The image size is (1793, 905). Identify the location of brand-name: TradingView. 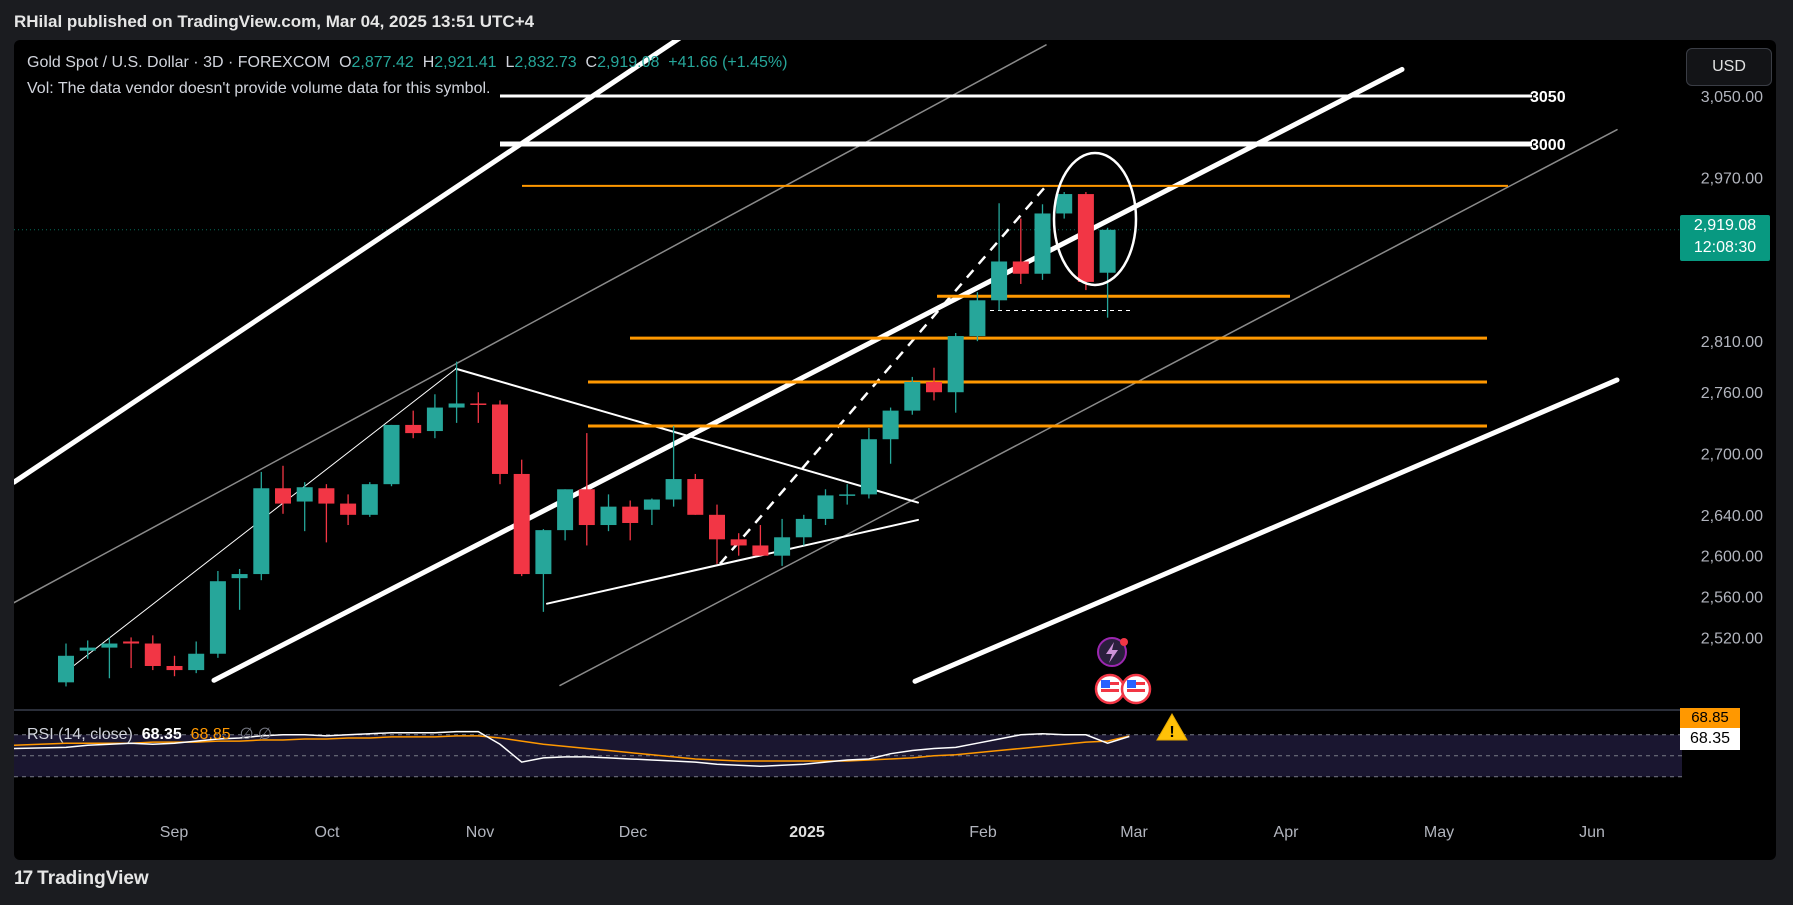
(93, 878).